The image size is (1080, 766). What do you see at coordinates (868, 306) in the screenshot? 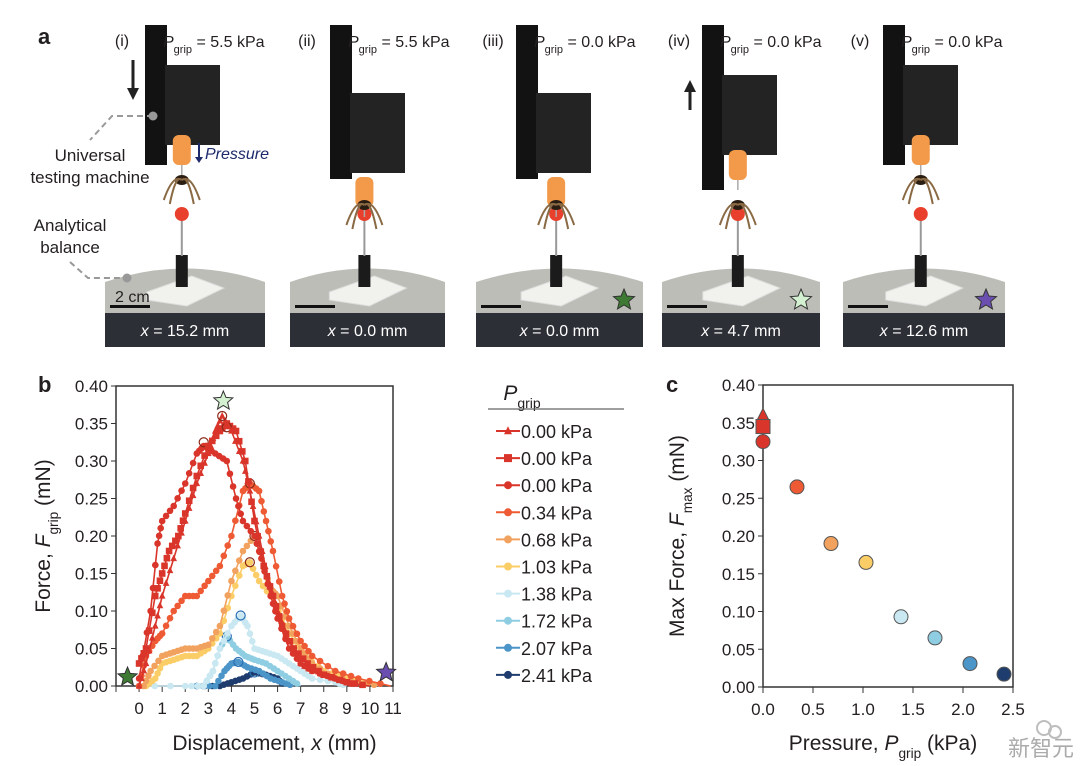
I see `scale-bar` at bounding box center [868, 306].